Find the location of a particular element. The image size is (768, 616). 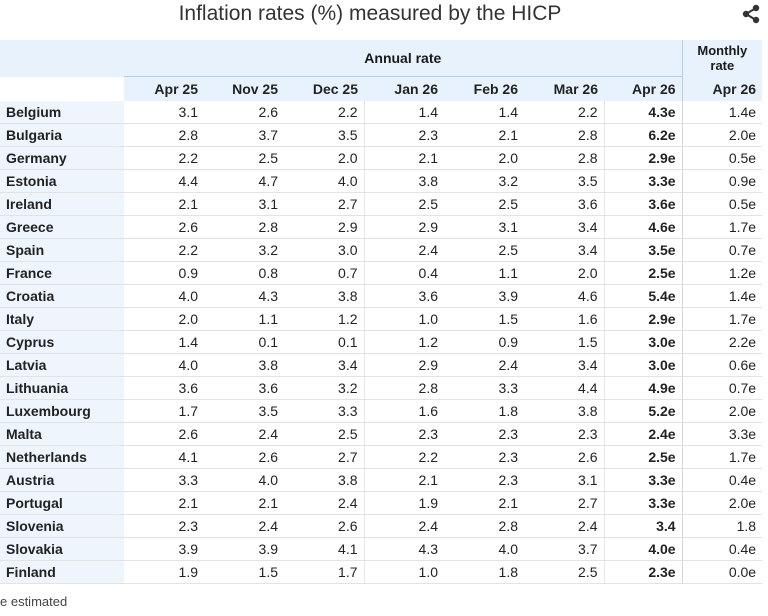

value-cell: 1.2e is located at coordinates (722, 273).